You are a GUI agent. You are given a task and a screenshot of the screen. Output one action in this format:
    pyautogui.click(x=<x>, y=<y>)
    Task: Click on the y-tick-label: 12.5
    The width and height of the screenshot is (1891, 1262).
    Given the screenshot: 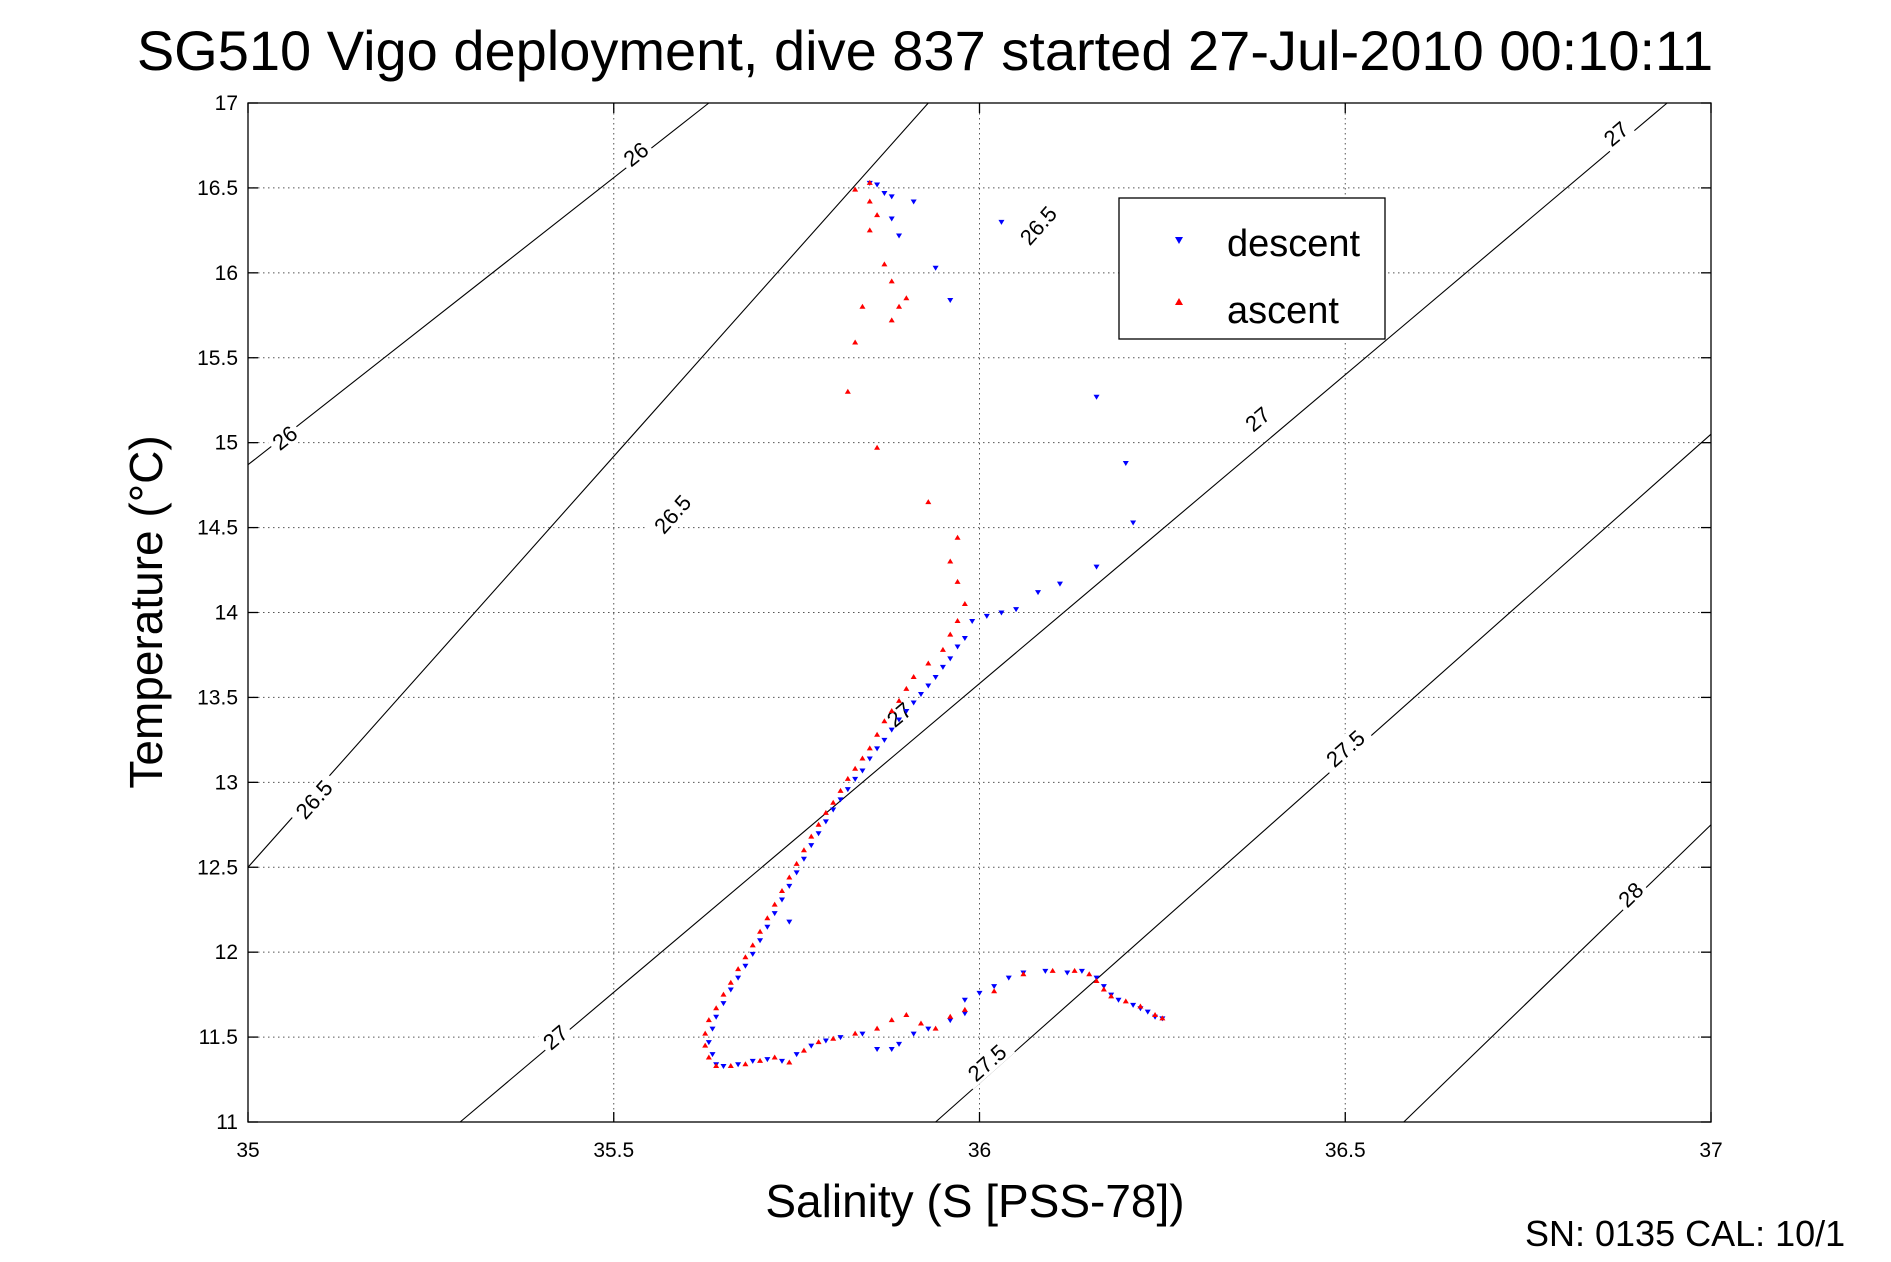 What is the action you would take?
    pyautogui.click(x=217, y=867)
    